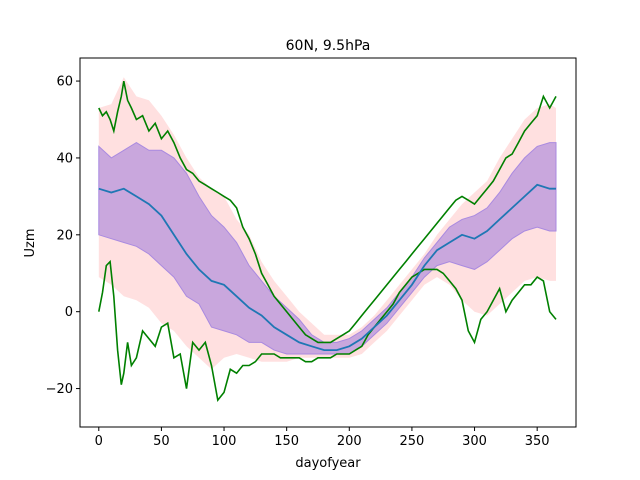  Describe the element at coordinates (224, 441) in the screenshot. I see `x-tick-label: 100` at that location.